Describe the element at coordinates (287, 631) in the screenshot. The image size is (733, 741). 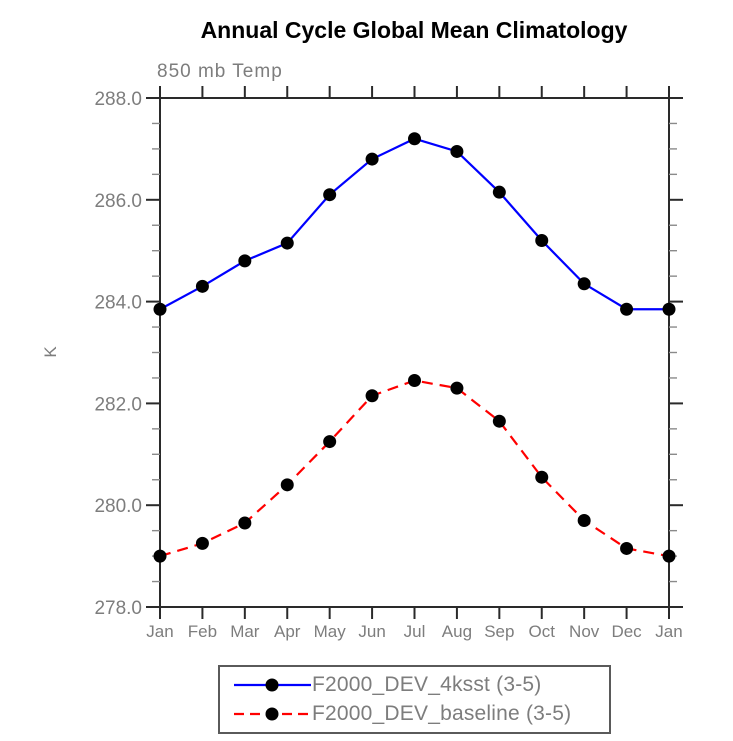
I see `x-tick-label: Apr` at that location.